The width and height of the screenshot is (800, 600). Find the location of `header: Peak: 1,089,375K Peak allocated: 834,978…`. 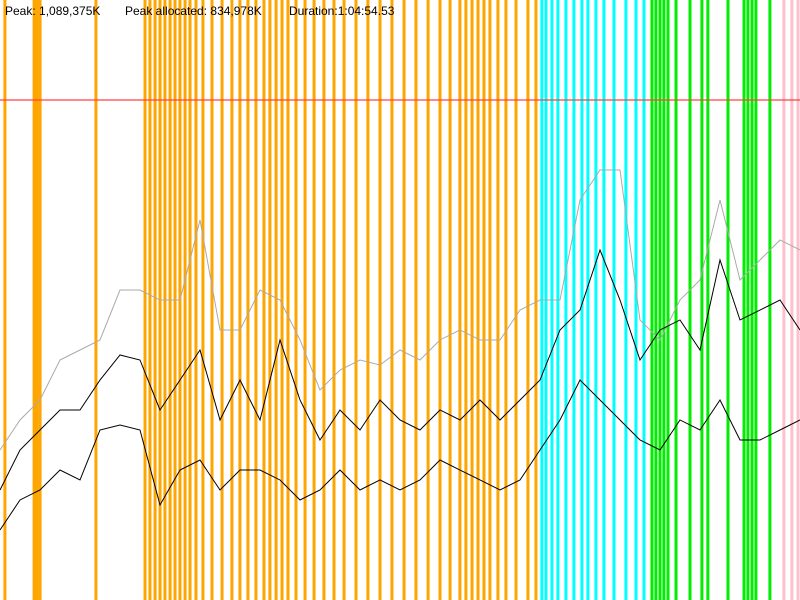

header: Peak: 1,089,375K Peak allocated: 834,978… is located at coordinates (200, 11).